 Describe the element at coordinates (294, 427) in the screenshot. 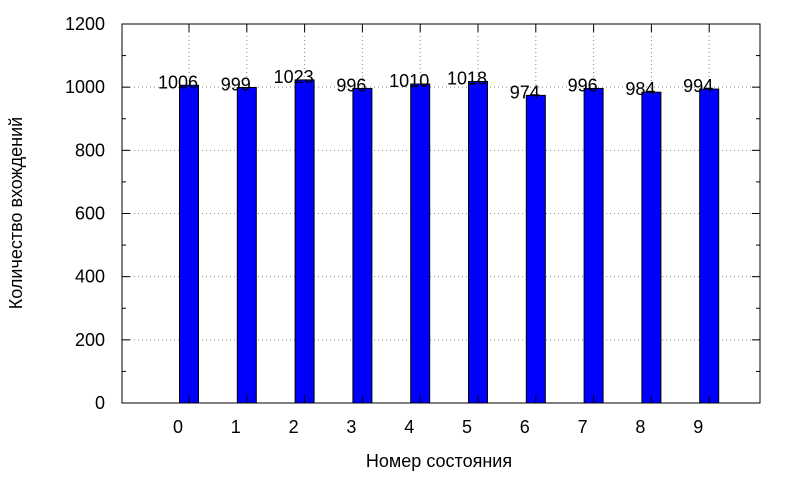

I see `x-tick-label: 2` at that location.